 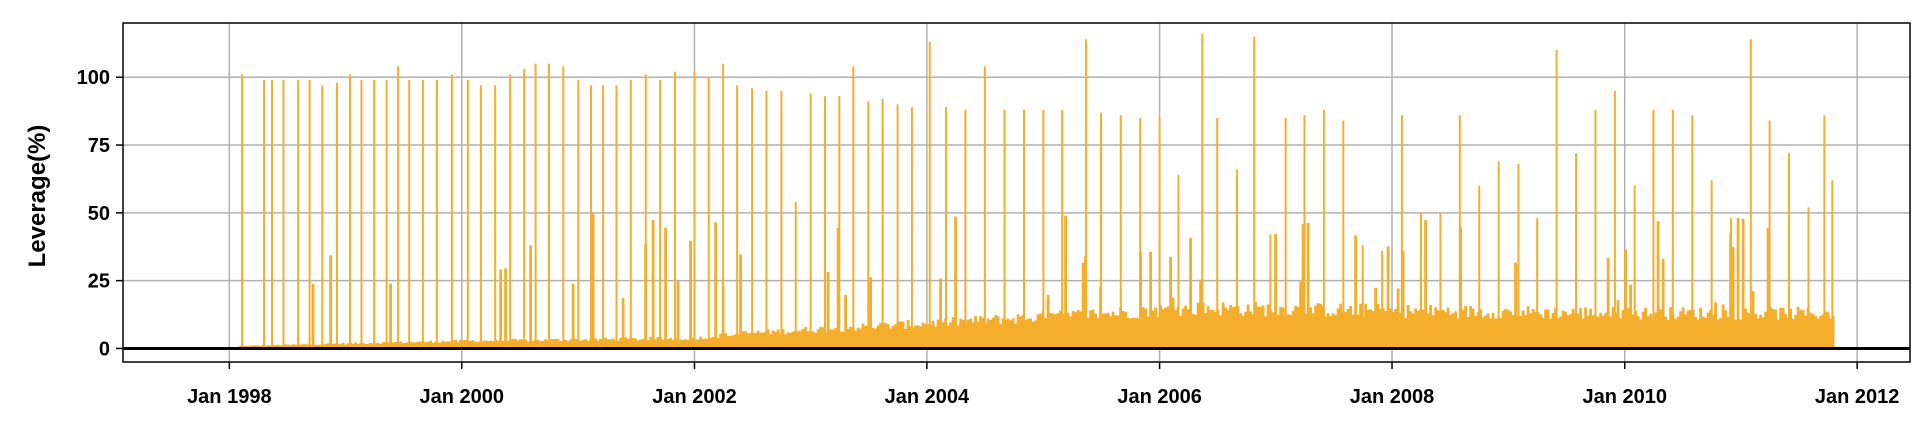 I want to click on y-tick-label-2: 50, so click(x=99, y=214).